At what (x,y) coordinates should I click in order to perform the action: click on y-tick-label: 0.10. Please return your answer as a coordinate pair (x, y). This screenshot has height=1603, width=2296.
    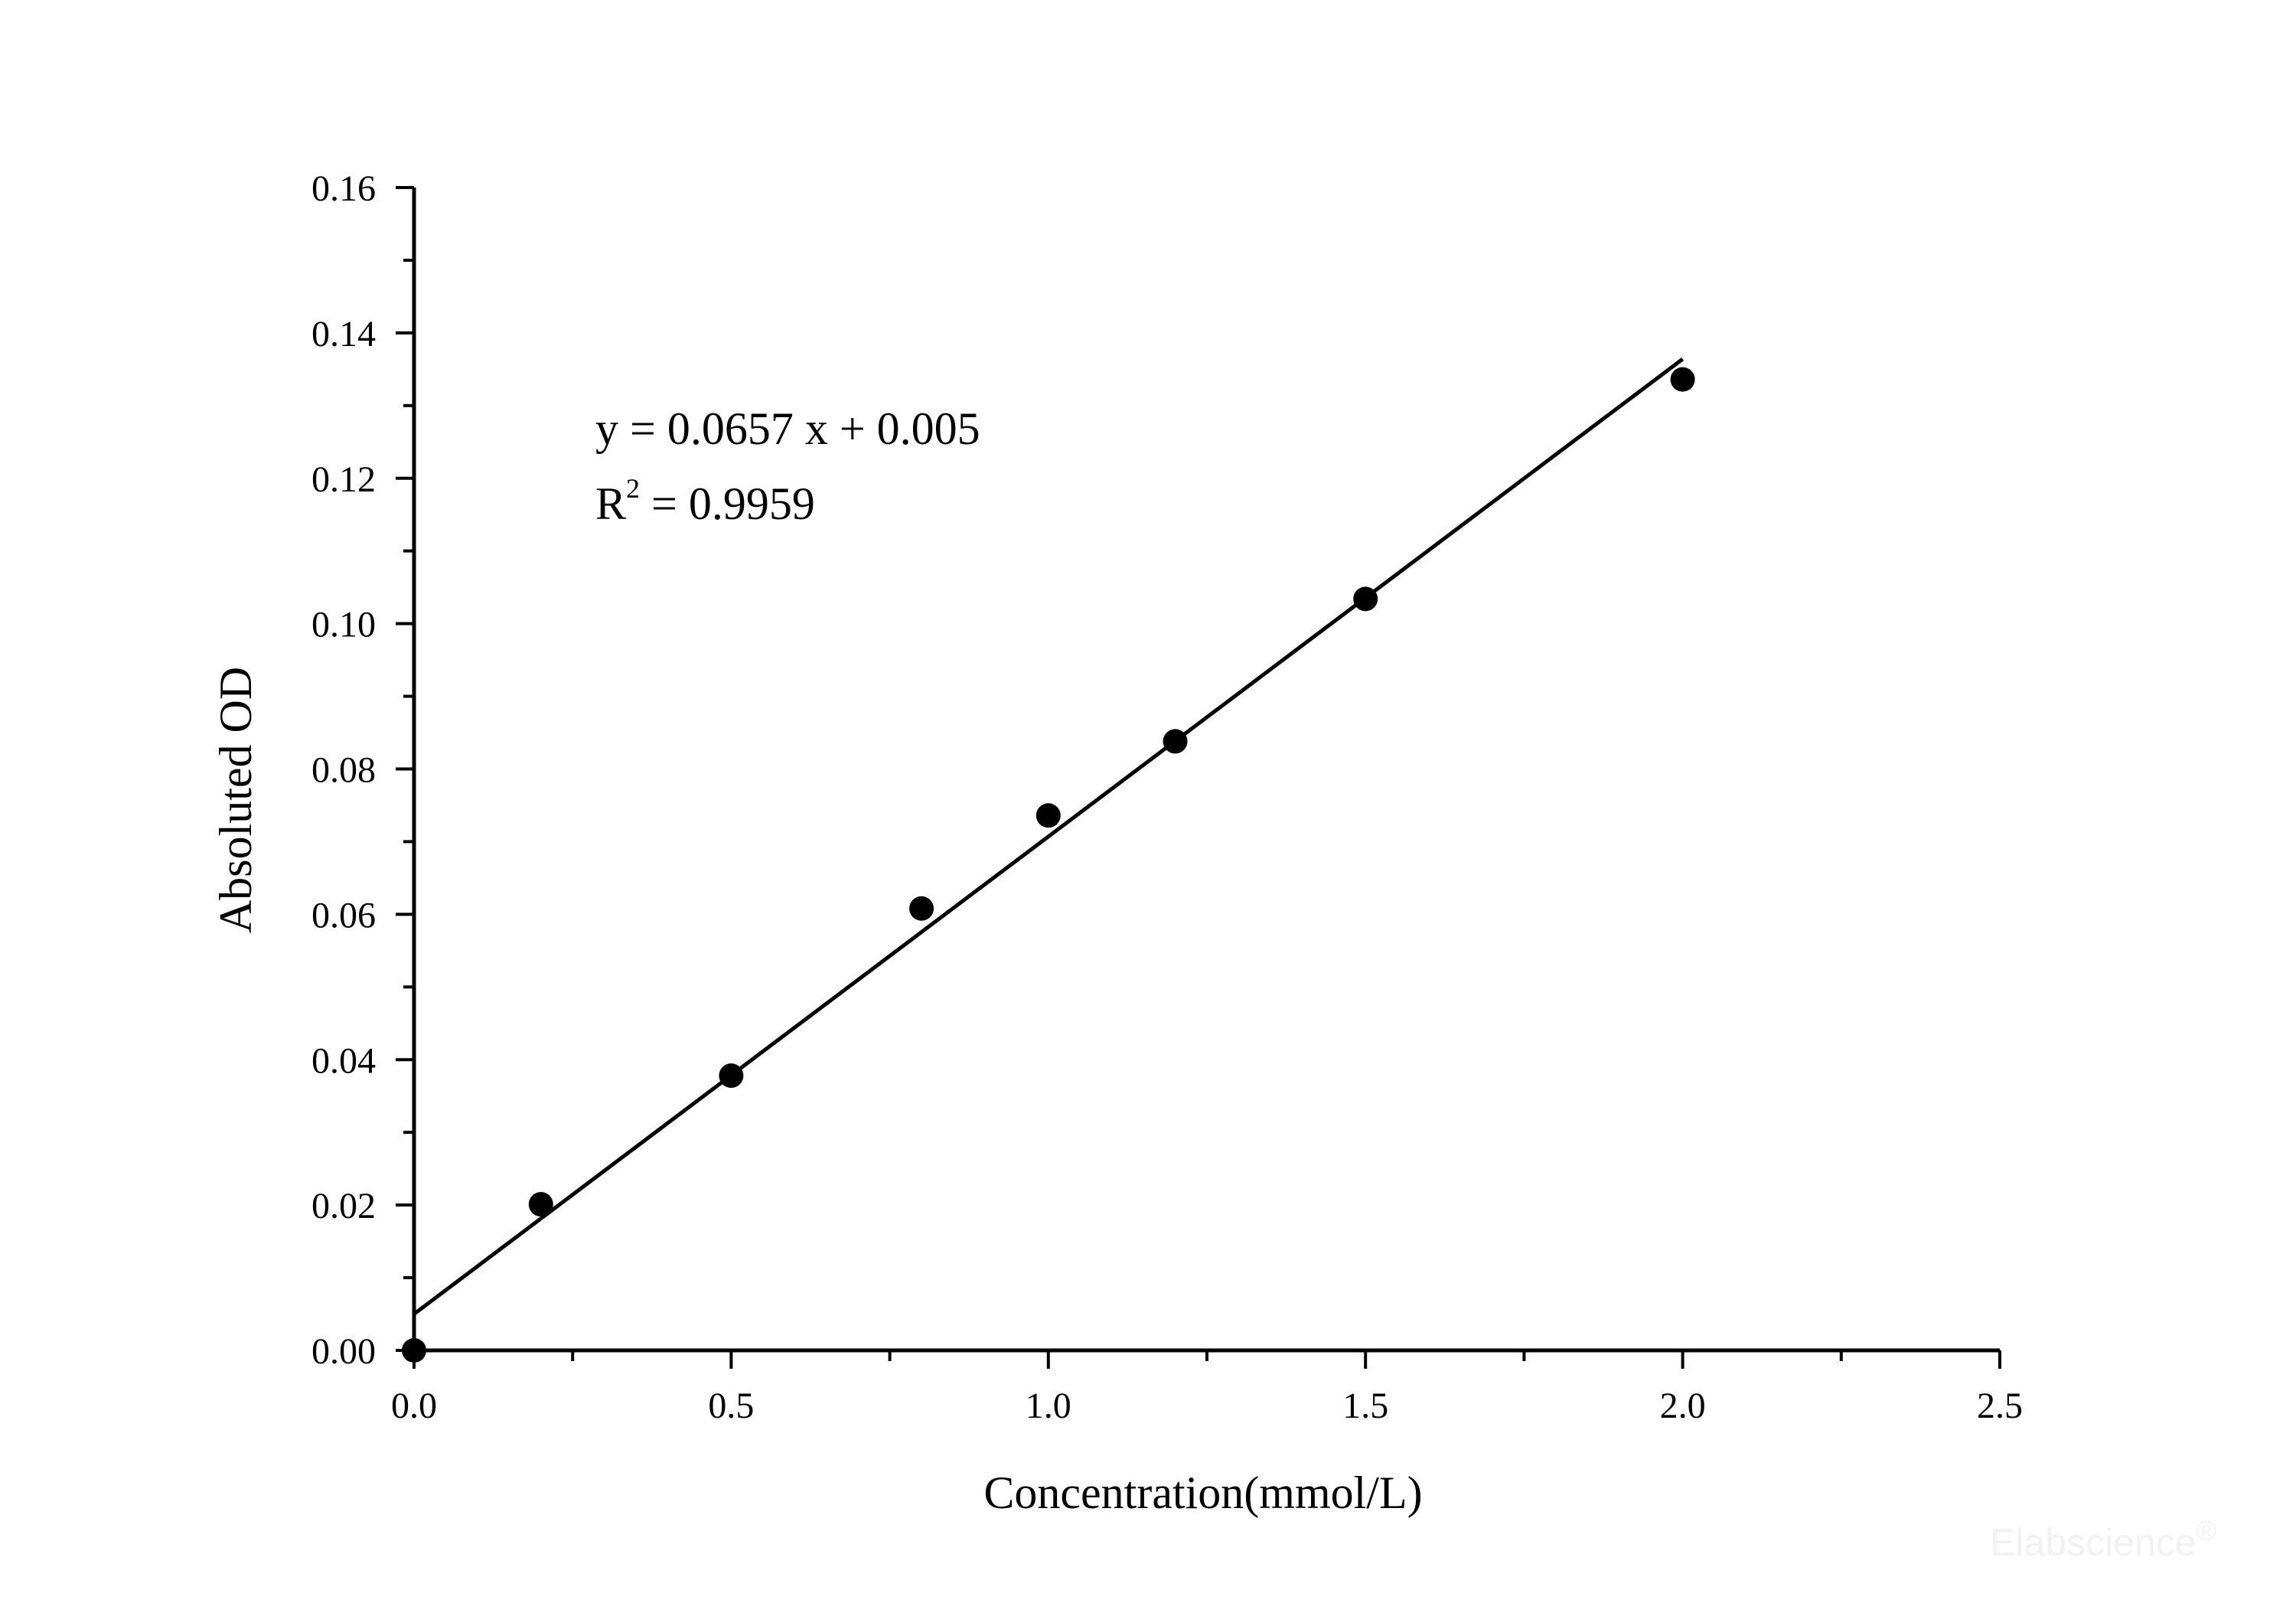
    Looking at the image, I should click on (343, 625).